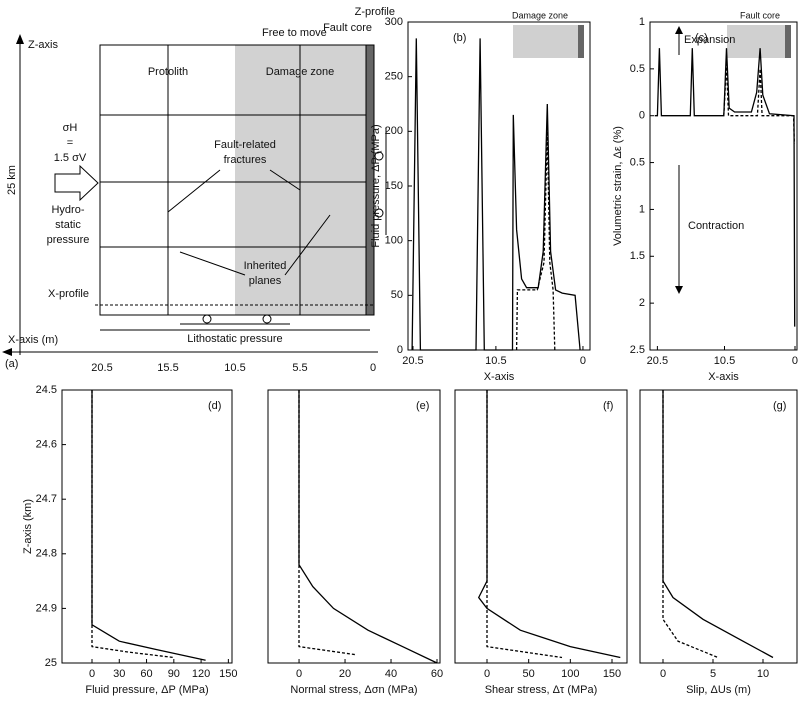 The width and height of the screenshot is (799, 705). What do you see at coordinates (201, 674) in the screenshot?
I see `x-tick-label: 120` at bounding box center [201, 674].